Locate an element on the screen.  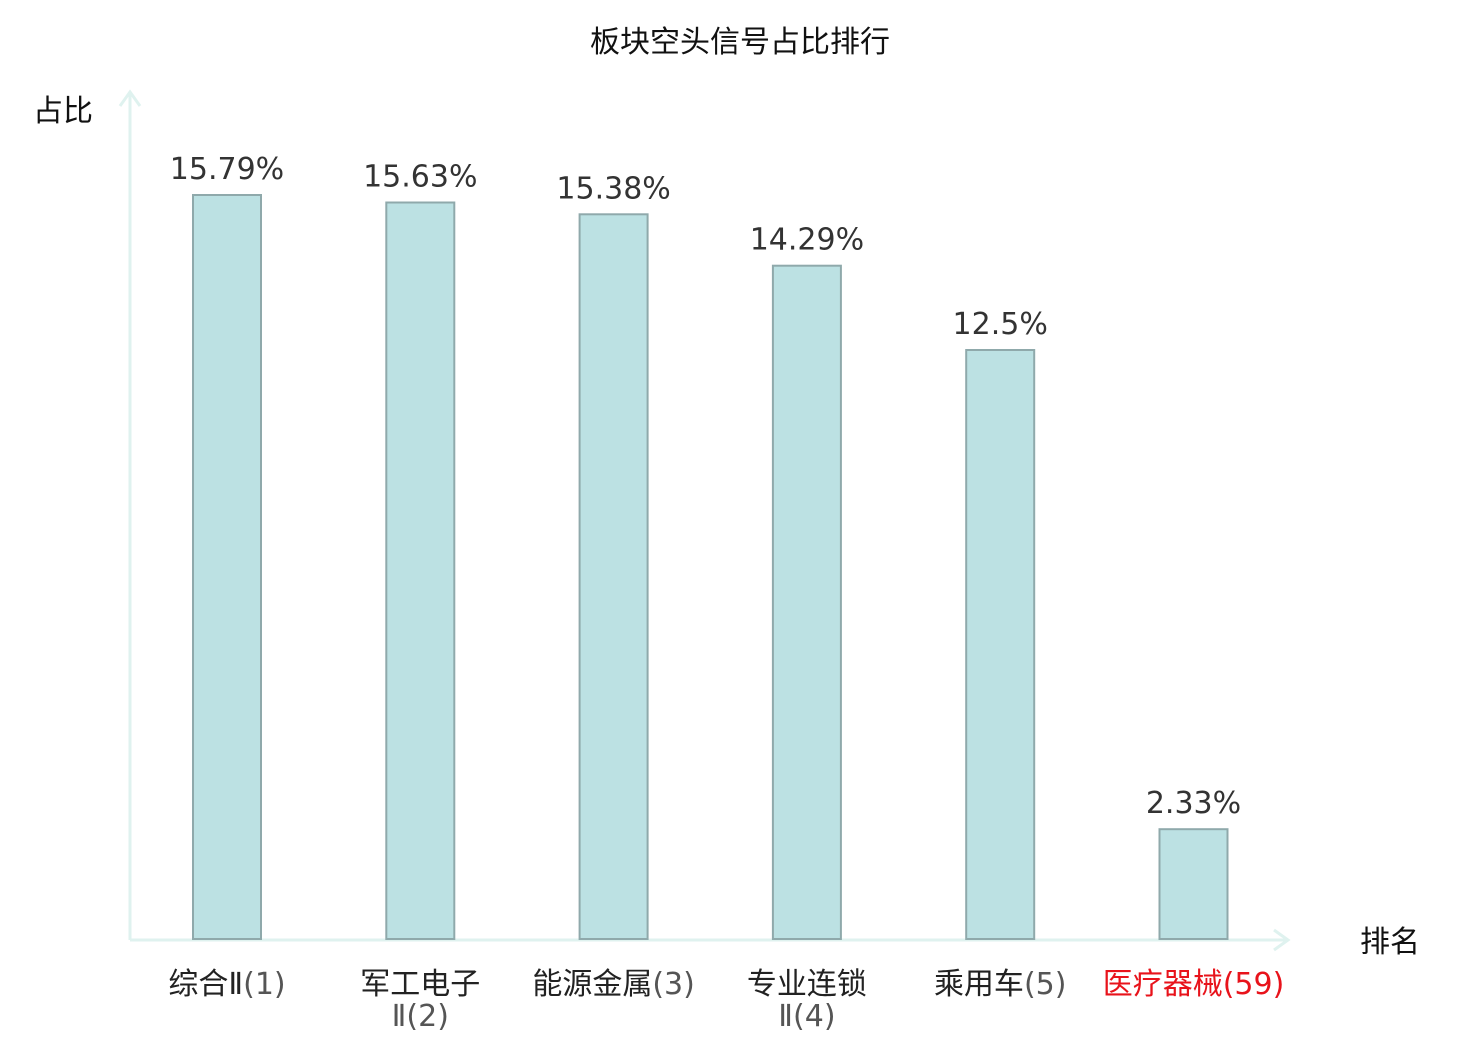
data-label: 14.29% is located at coordinates (807, 240).